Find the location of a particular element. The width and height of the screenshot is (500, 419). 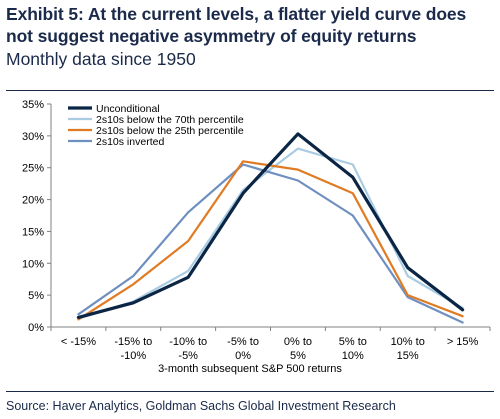

page-subtitle: Monthly data since 1950 is located at coordinates (101, 59).